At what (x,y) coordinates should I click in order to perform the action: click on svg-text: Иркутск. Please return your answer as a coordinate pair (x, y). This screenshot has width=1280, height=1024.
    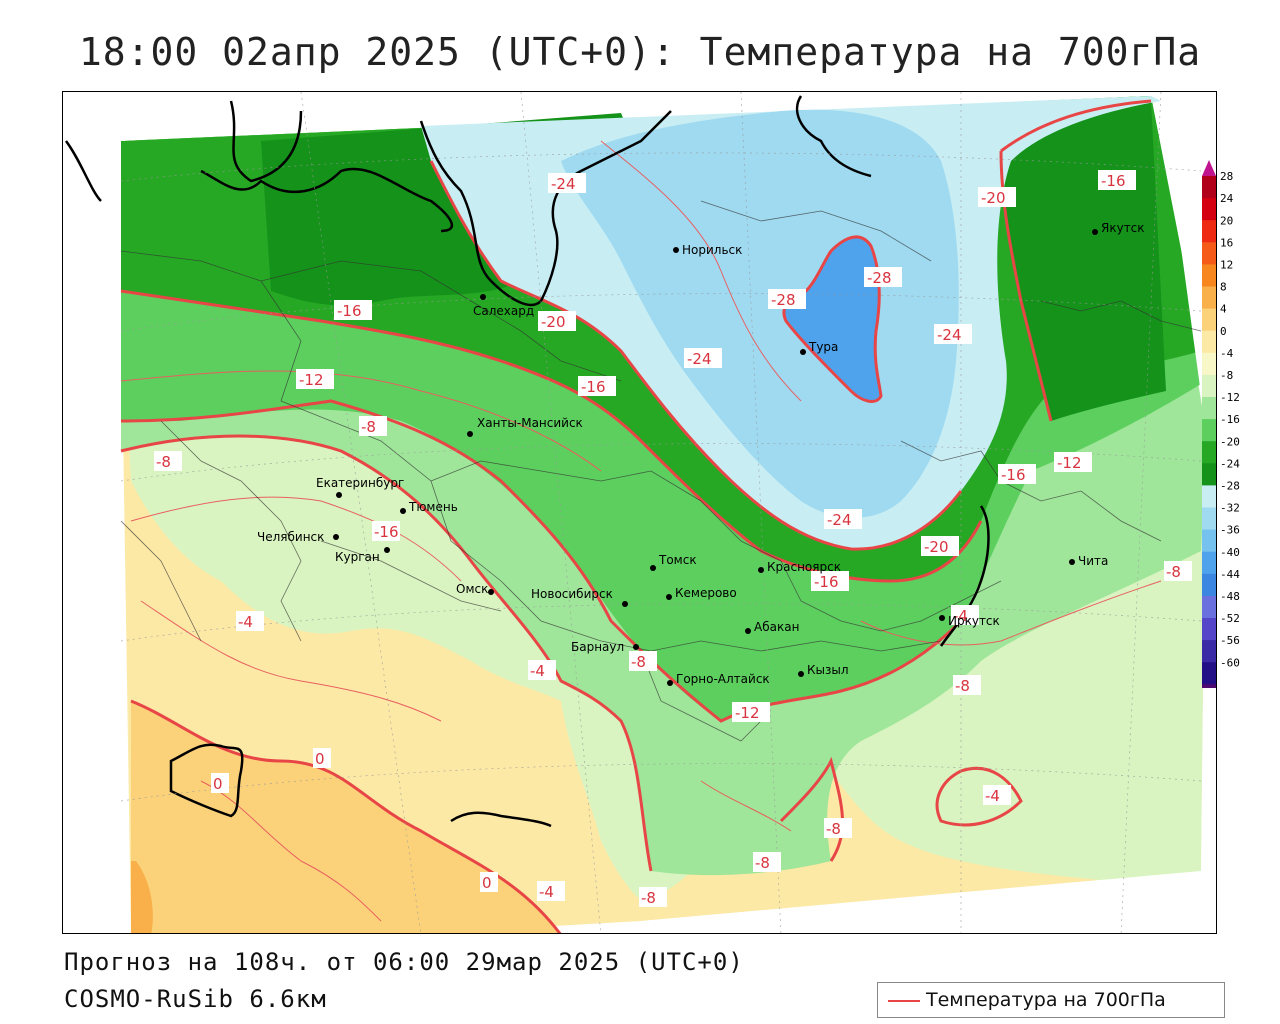
    Looking at the image, I should click on (974, 621).